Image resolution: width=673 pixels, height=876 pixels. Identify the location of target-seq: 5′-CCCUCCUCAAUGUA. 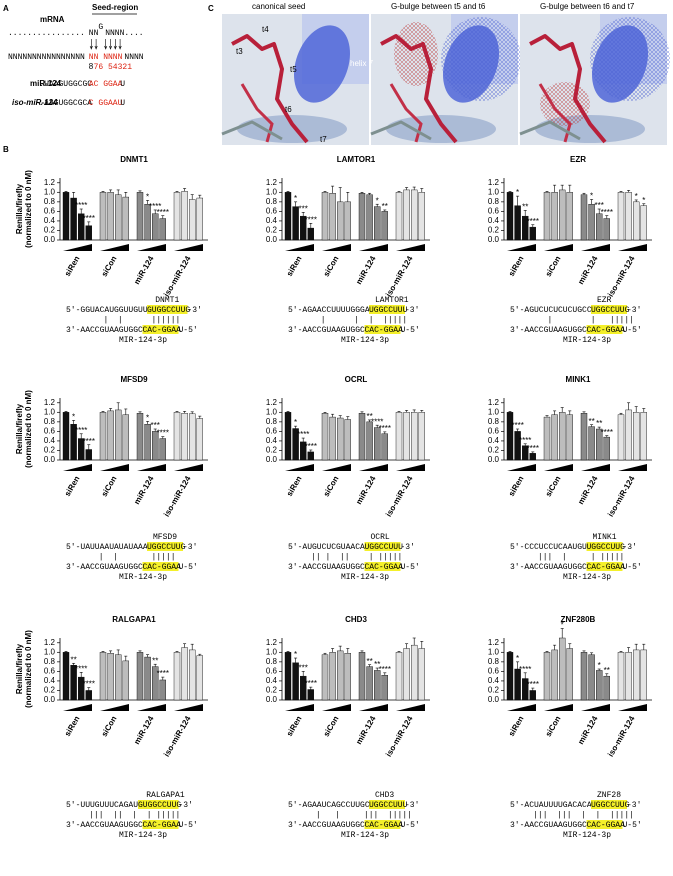
(551, 547).